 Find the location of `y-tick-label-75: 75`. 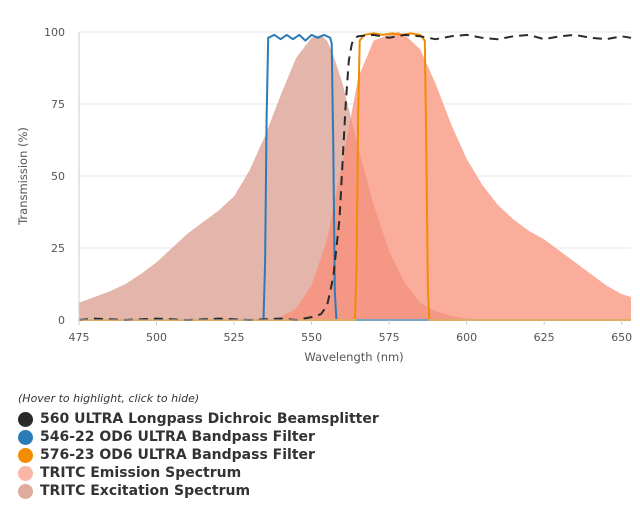

y-tick-label-75: 75 is located at coordinates (58, 104).